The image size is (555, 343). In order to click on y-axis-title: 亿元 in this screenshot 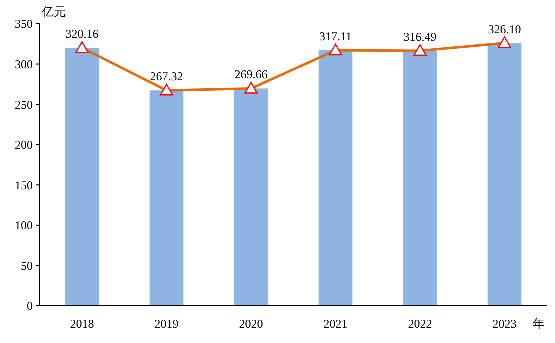, I will do `click(53, 12)`.